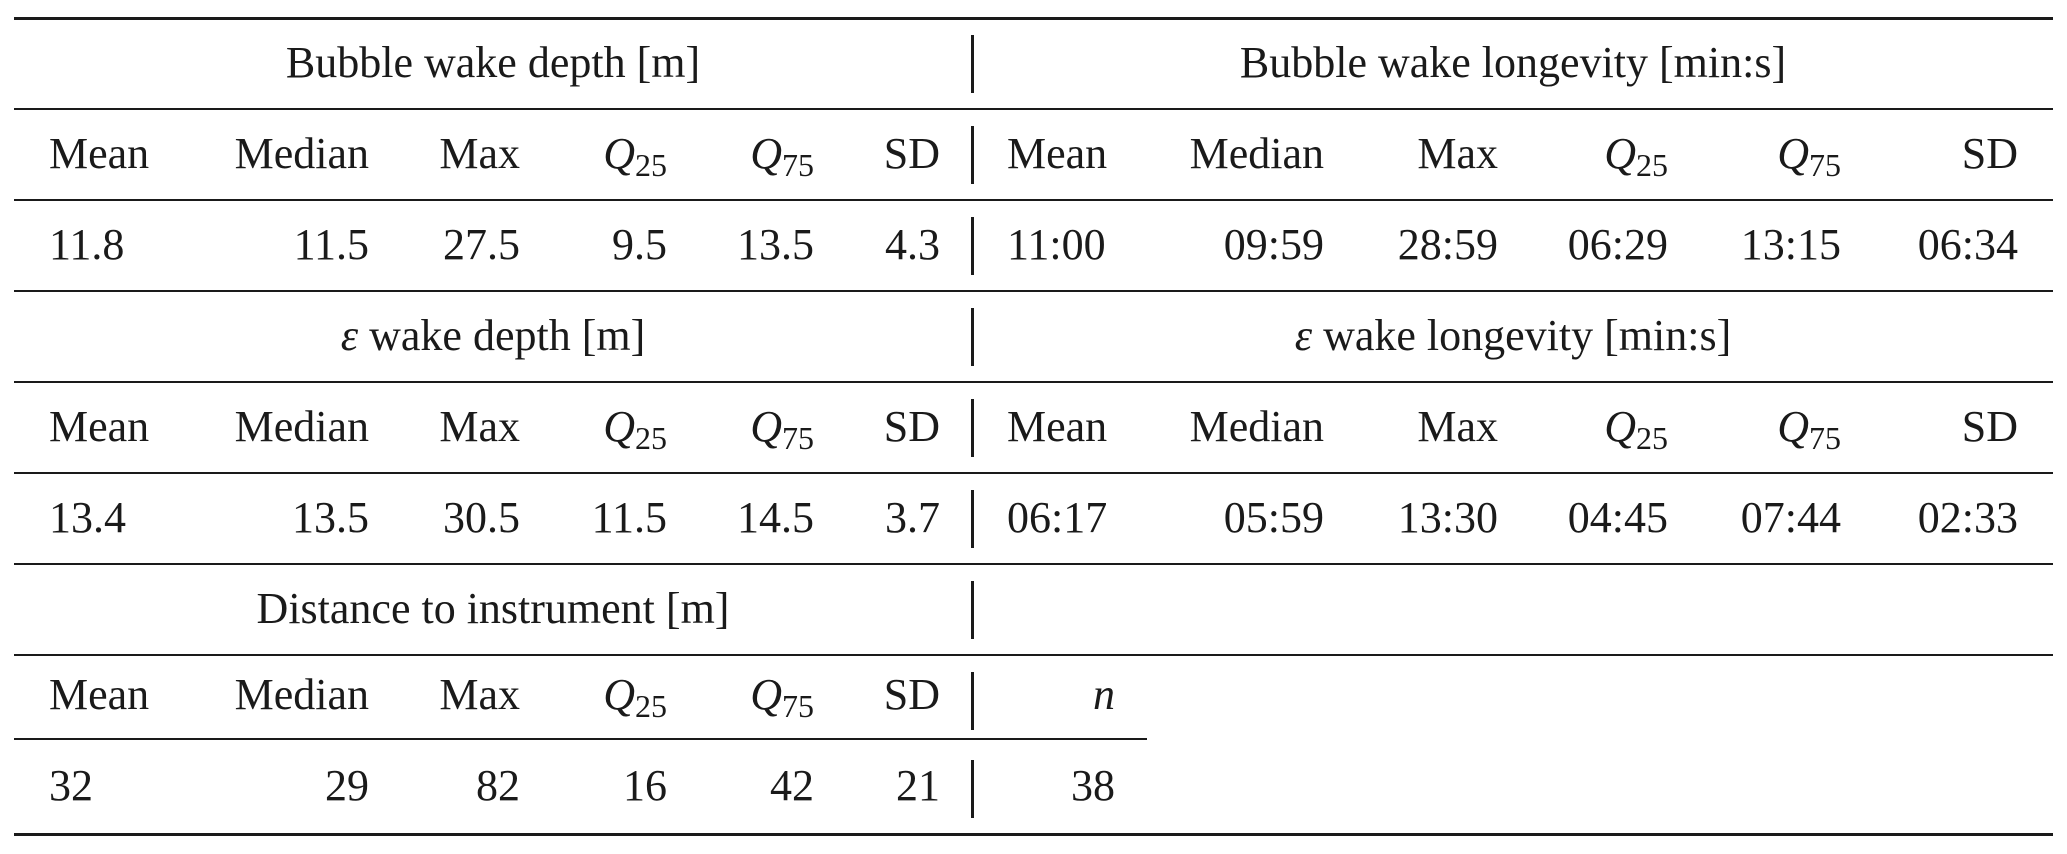 Image resolution: width=2067 pixels, height=854 pixels. I want to click on section-title: Bubble wake depth [m], so click(493, 62).